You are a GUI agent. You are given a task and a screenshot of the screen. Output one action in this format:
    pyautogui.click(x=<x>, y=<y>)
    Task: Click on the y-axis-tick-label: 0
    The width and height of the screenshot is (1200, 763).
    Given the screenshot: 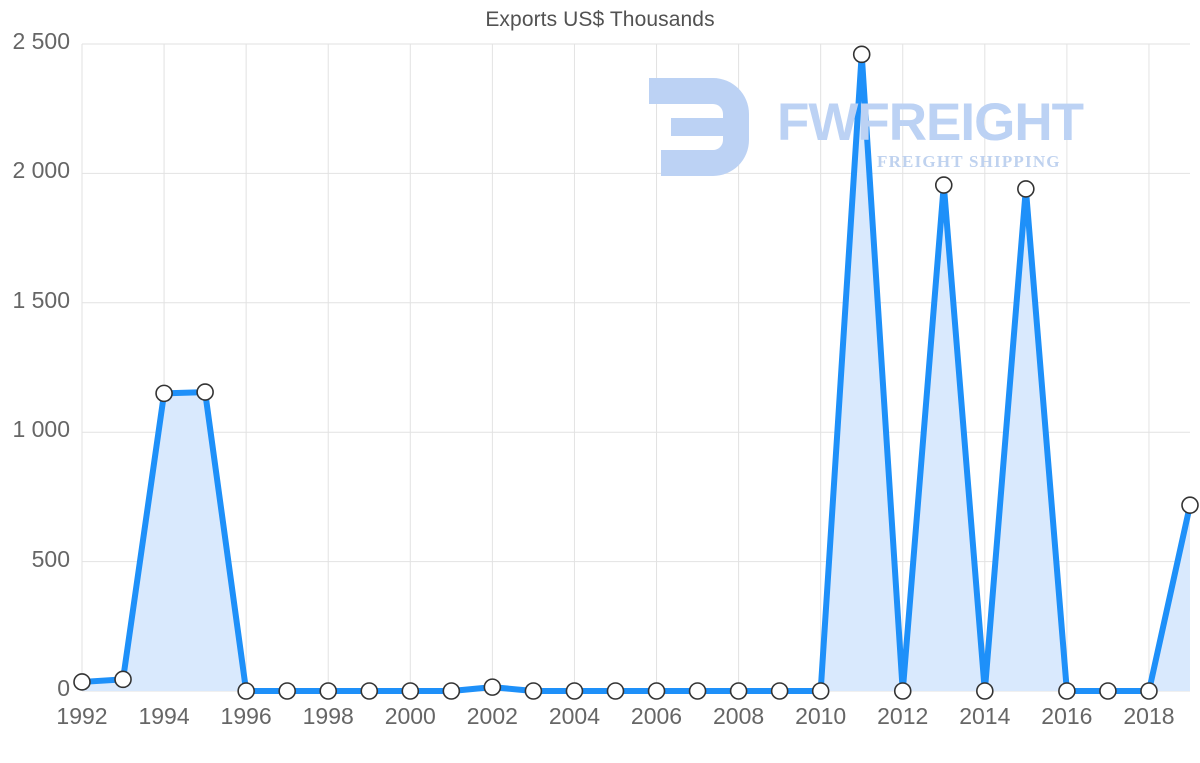 What is the action you would take?
    pyautogui.click(x=63, y=688)
    